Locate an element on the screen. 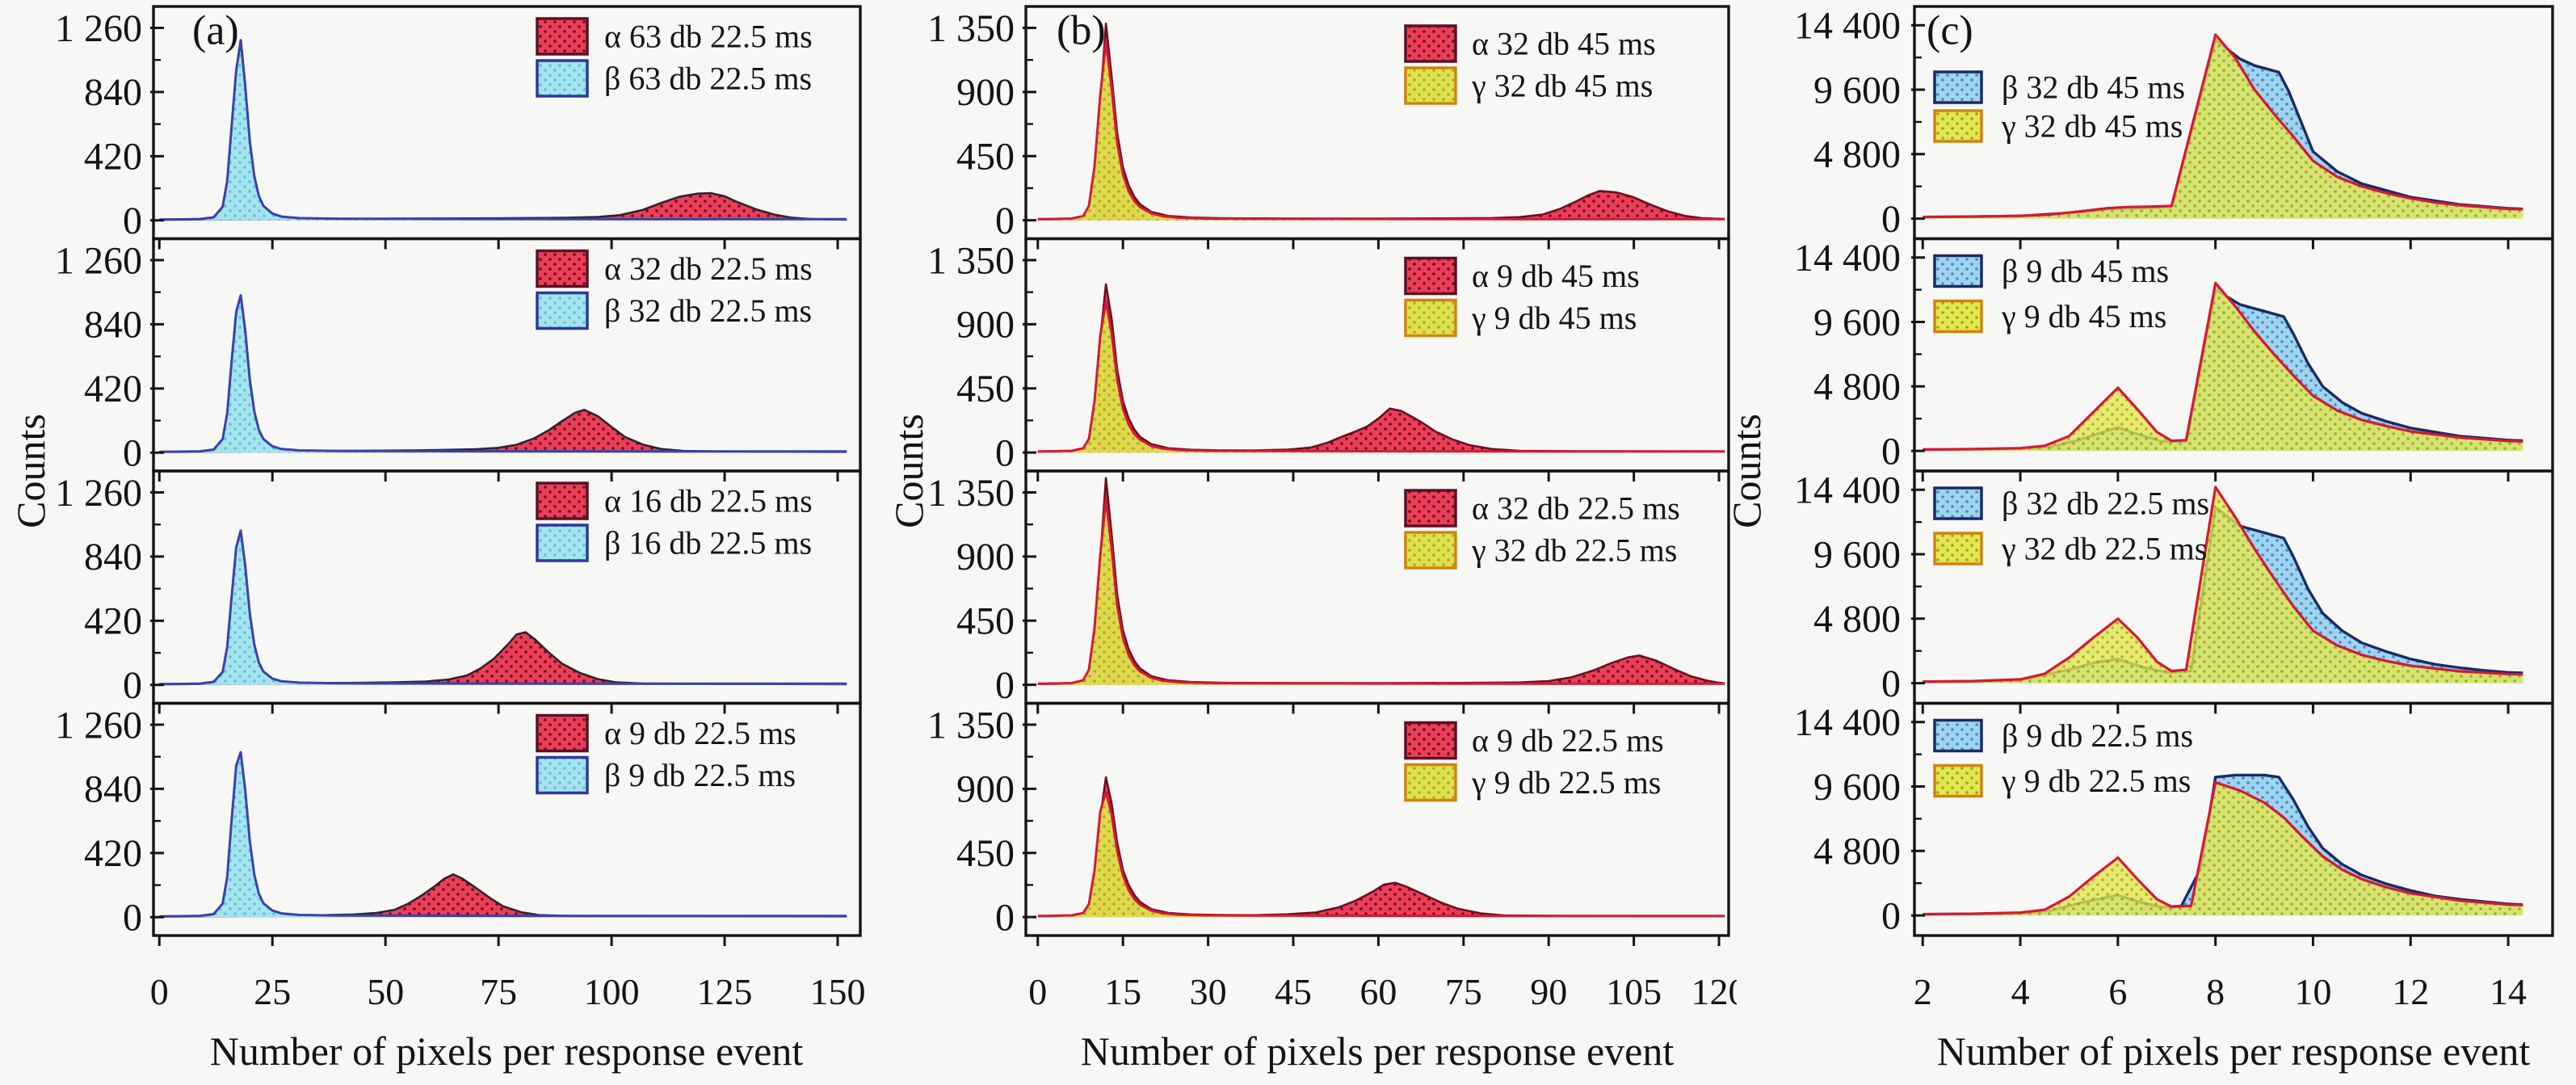 The height and width of the screenshot is (1085, 2576). x-axis-tick-label: 45 is located at coordinates (1294, 992).